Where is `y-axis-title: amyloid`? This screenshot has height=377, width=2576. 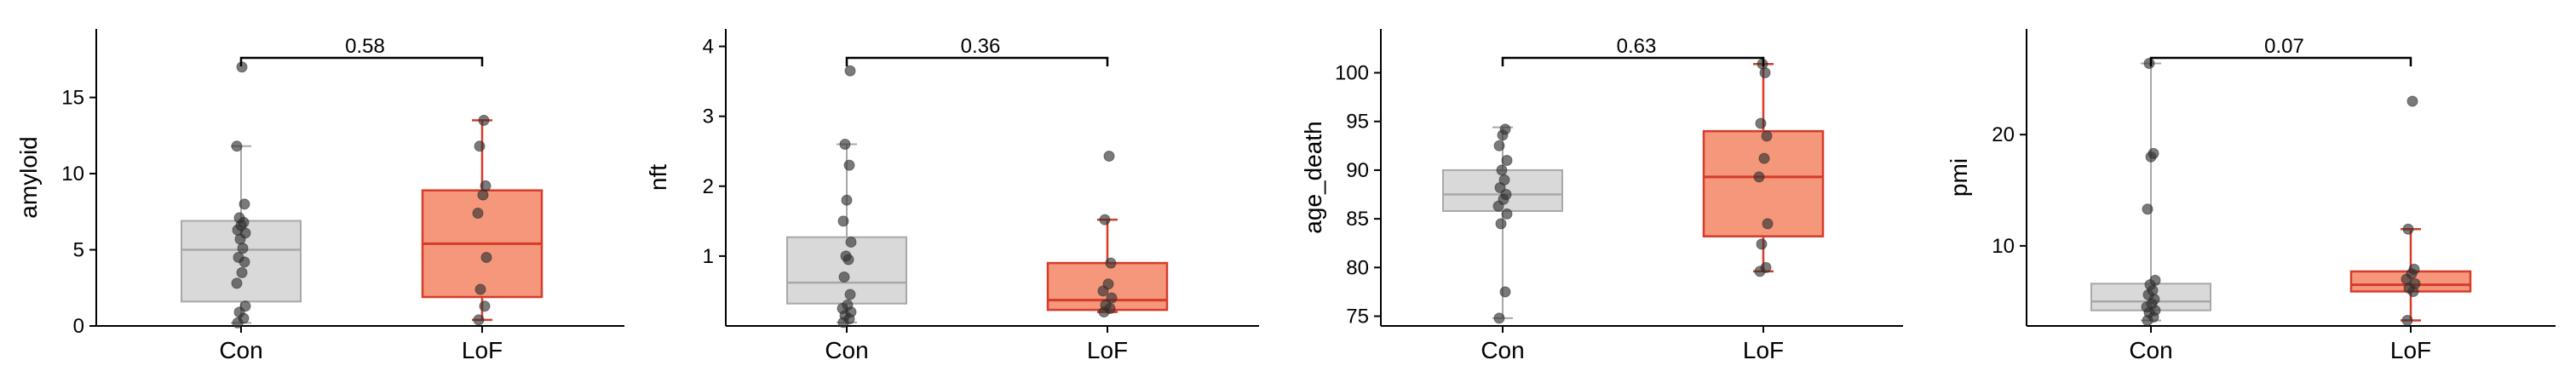 y-axis-title: amyloid is located at coordinates (29, 177).